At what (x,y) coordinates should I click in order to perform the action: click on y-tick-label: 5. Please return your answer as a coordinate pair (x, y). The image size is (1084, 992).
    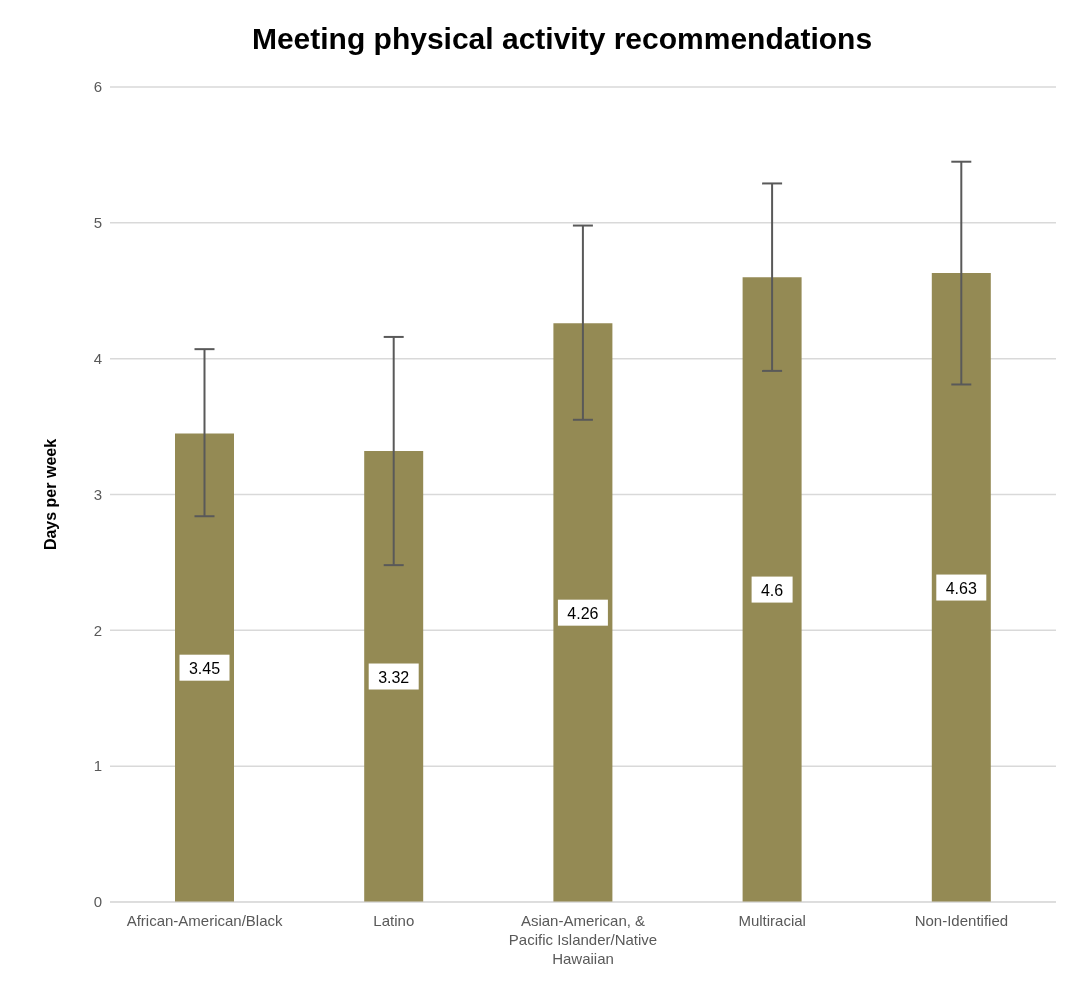
    Looking at the image, I should click on (97, 223).